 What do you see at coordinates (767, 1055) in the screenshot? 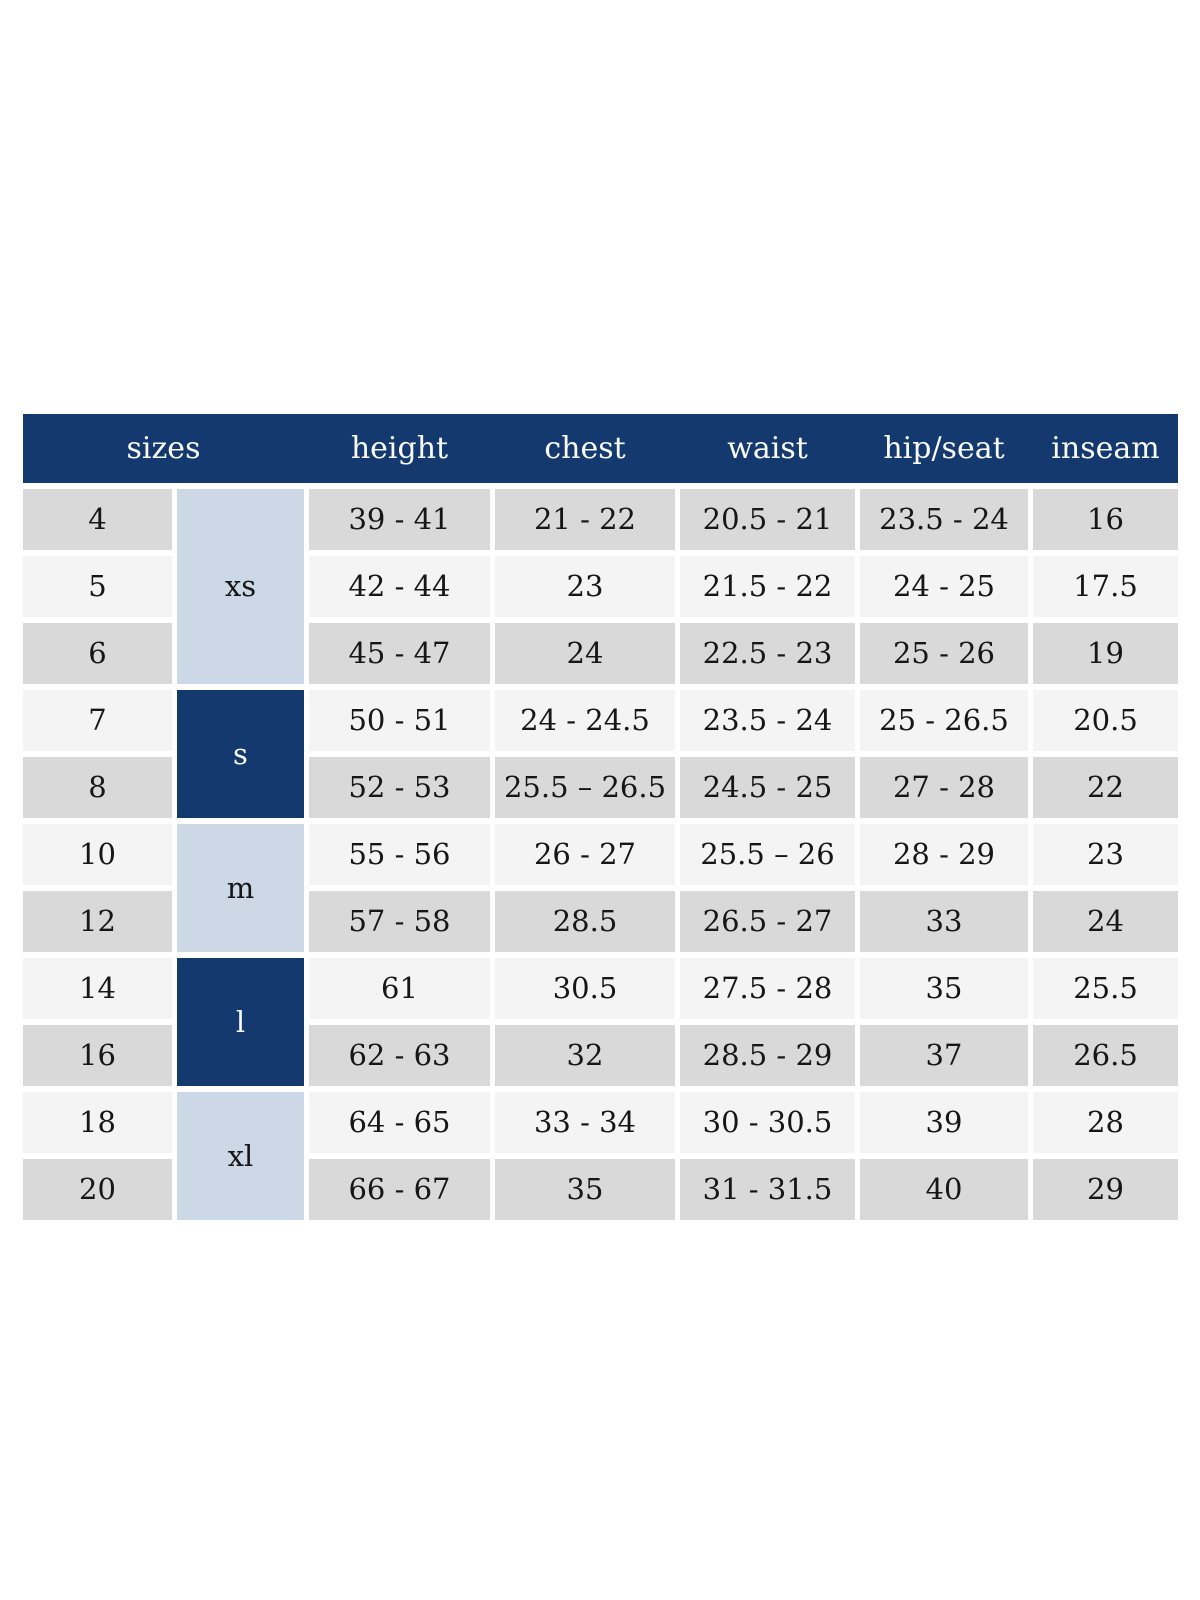
I see `measurement-cell-waist: 28.5 - 29` at bounding box center [767, 1055].